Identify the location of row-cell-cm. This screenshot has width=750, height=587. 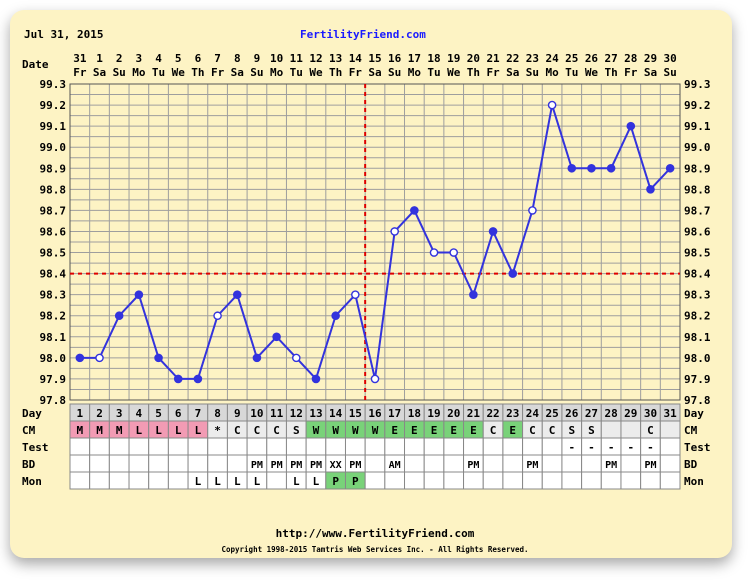
(611, 429).